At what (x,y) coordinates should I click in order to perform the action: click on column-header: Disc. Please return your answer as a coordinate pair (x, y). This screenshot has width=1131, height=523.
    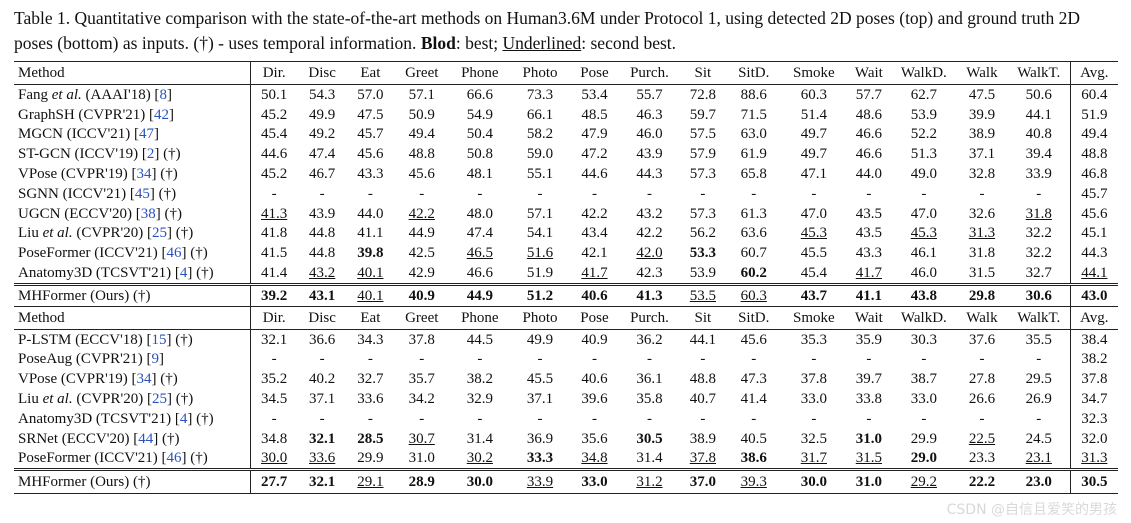
    Looking at the image, I should click on (322, 73).